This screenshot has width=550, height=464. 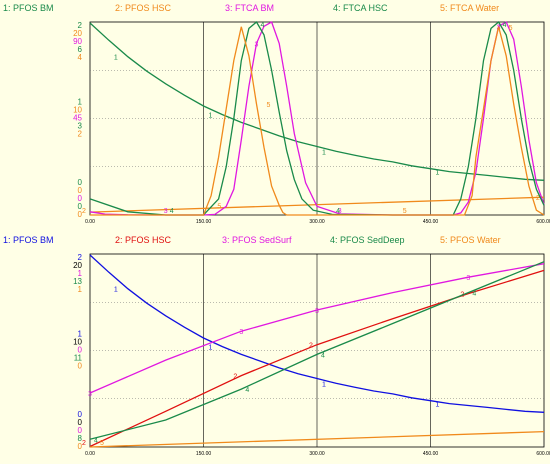 What do you see at coordinates (77, 118) in the screenshot?
I see `y-axis-label-mid: 45` at bounding box center [77, 118].